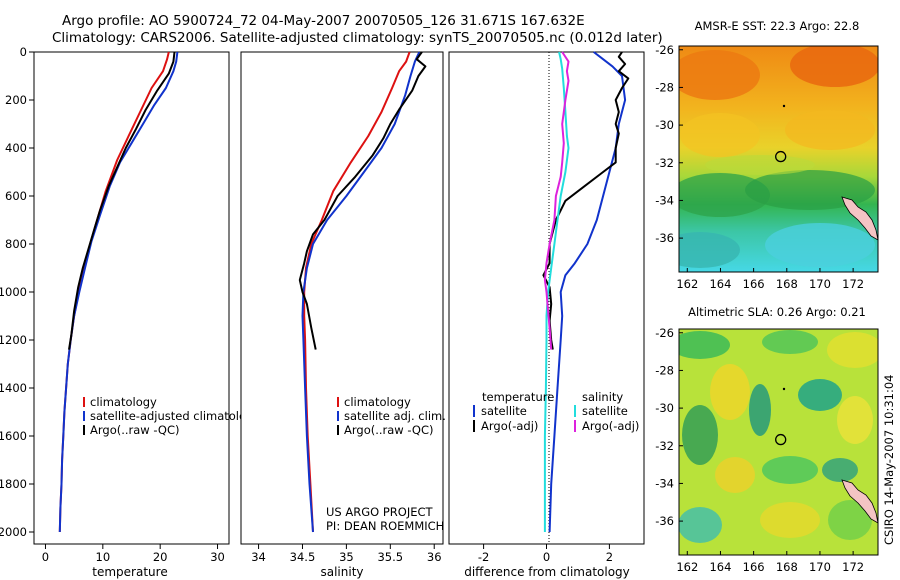  I want to click on x-tick-label: 10, so click(103, 557).